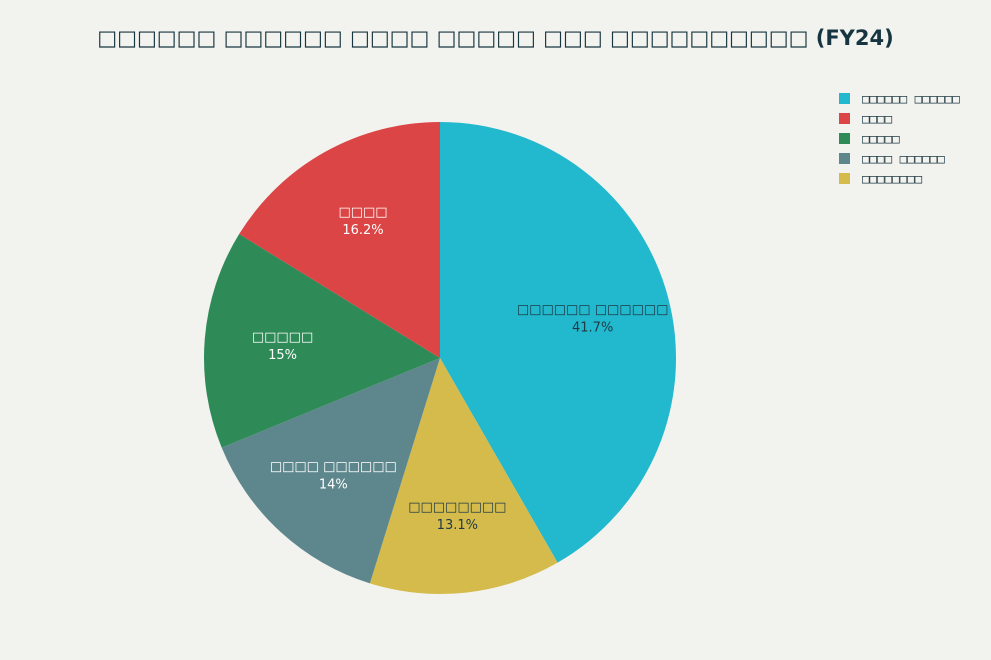 Image resolution: width=991 pixels, height=660 pixels. I want to click on legend-label: □□□□□, so click(881, 138).